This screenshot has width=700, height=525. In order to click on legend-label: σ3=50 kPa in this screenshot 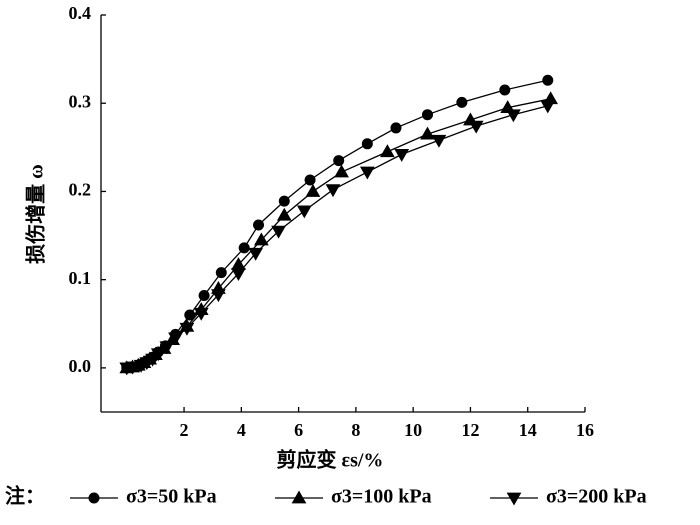, I will do `click(171, 497)`.